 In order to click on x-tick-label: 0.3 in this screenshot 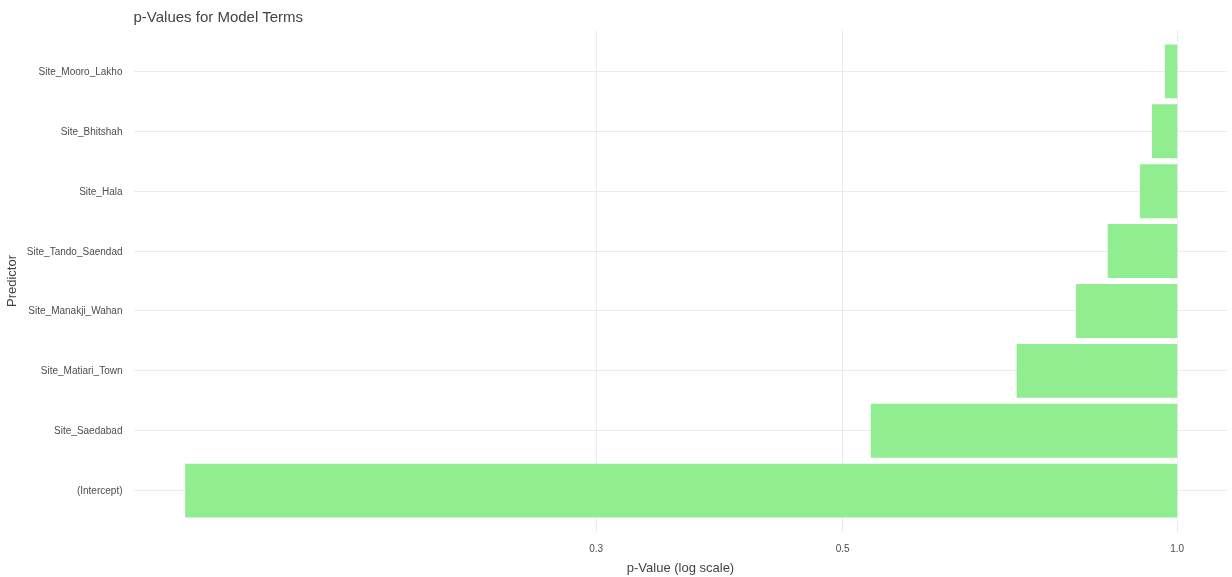, I will do `click(596, 548)`.